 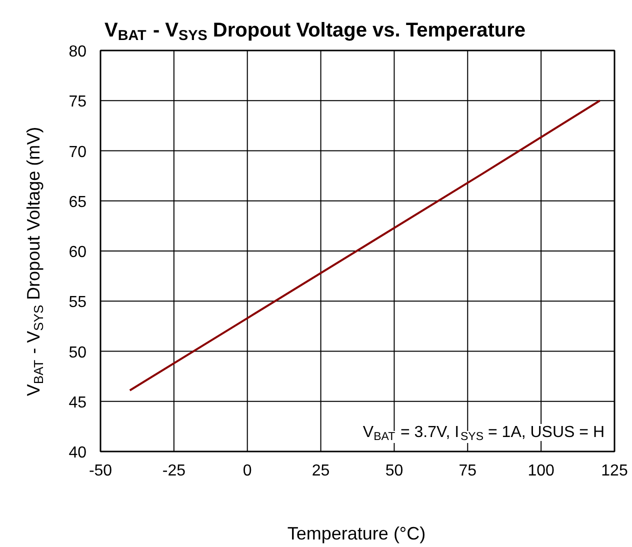 I want to click on y-axis-title: VBAT - VSYS Dropout Voltage (mV), so click(x=35, y=261).